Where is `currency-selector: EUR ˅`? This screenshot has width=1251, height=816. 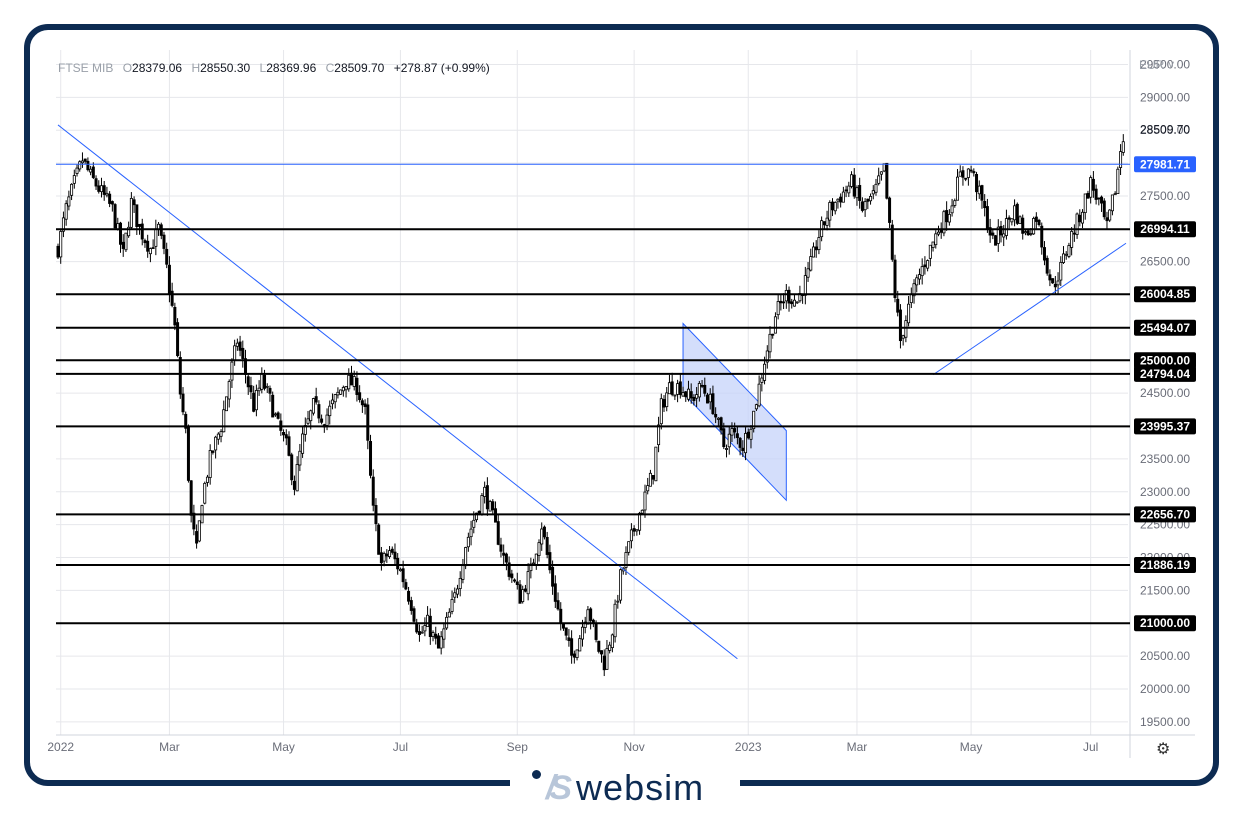
currency-selector: EUR ˅ is located at coordinates (1157, 65).